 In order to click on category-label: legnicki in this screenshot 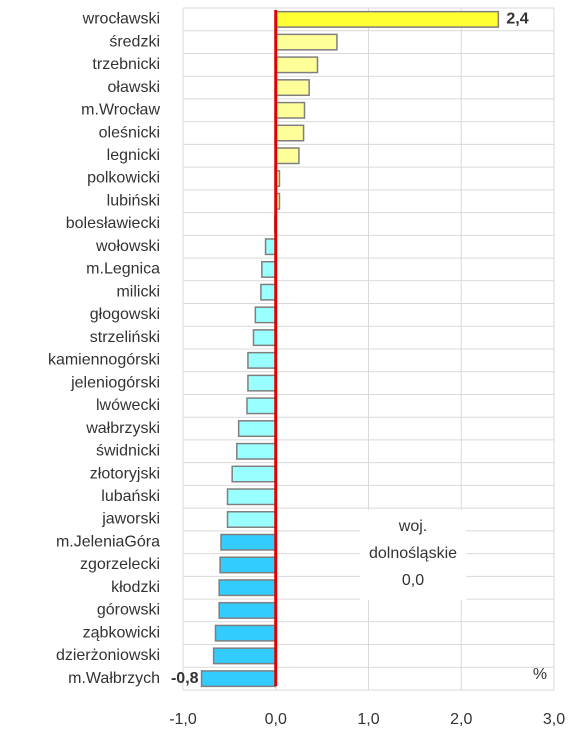, I will do `click(133, 155)`.